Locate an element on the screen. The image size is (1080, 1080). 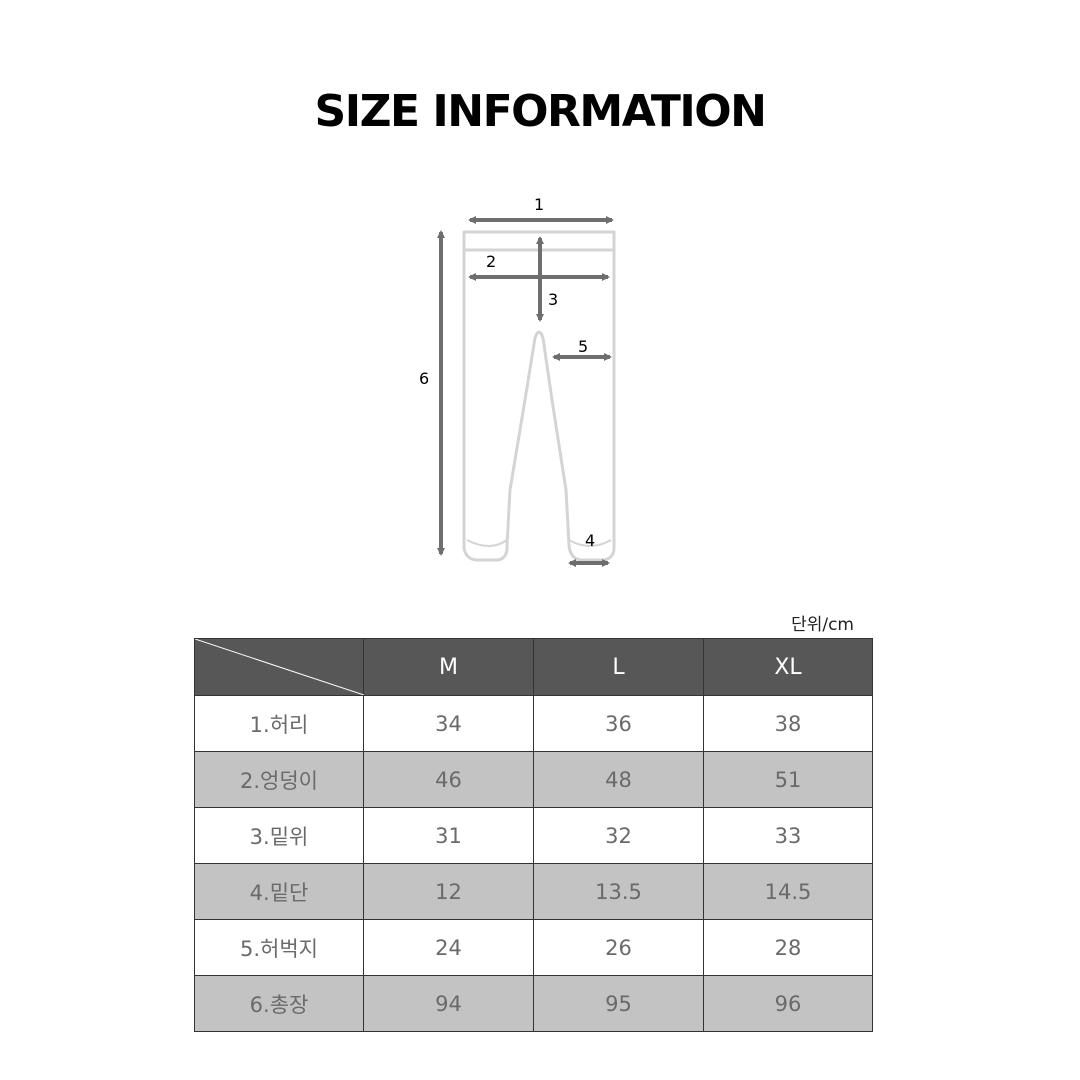
label-3: 3 is located at coordinates (553, 299).